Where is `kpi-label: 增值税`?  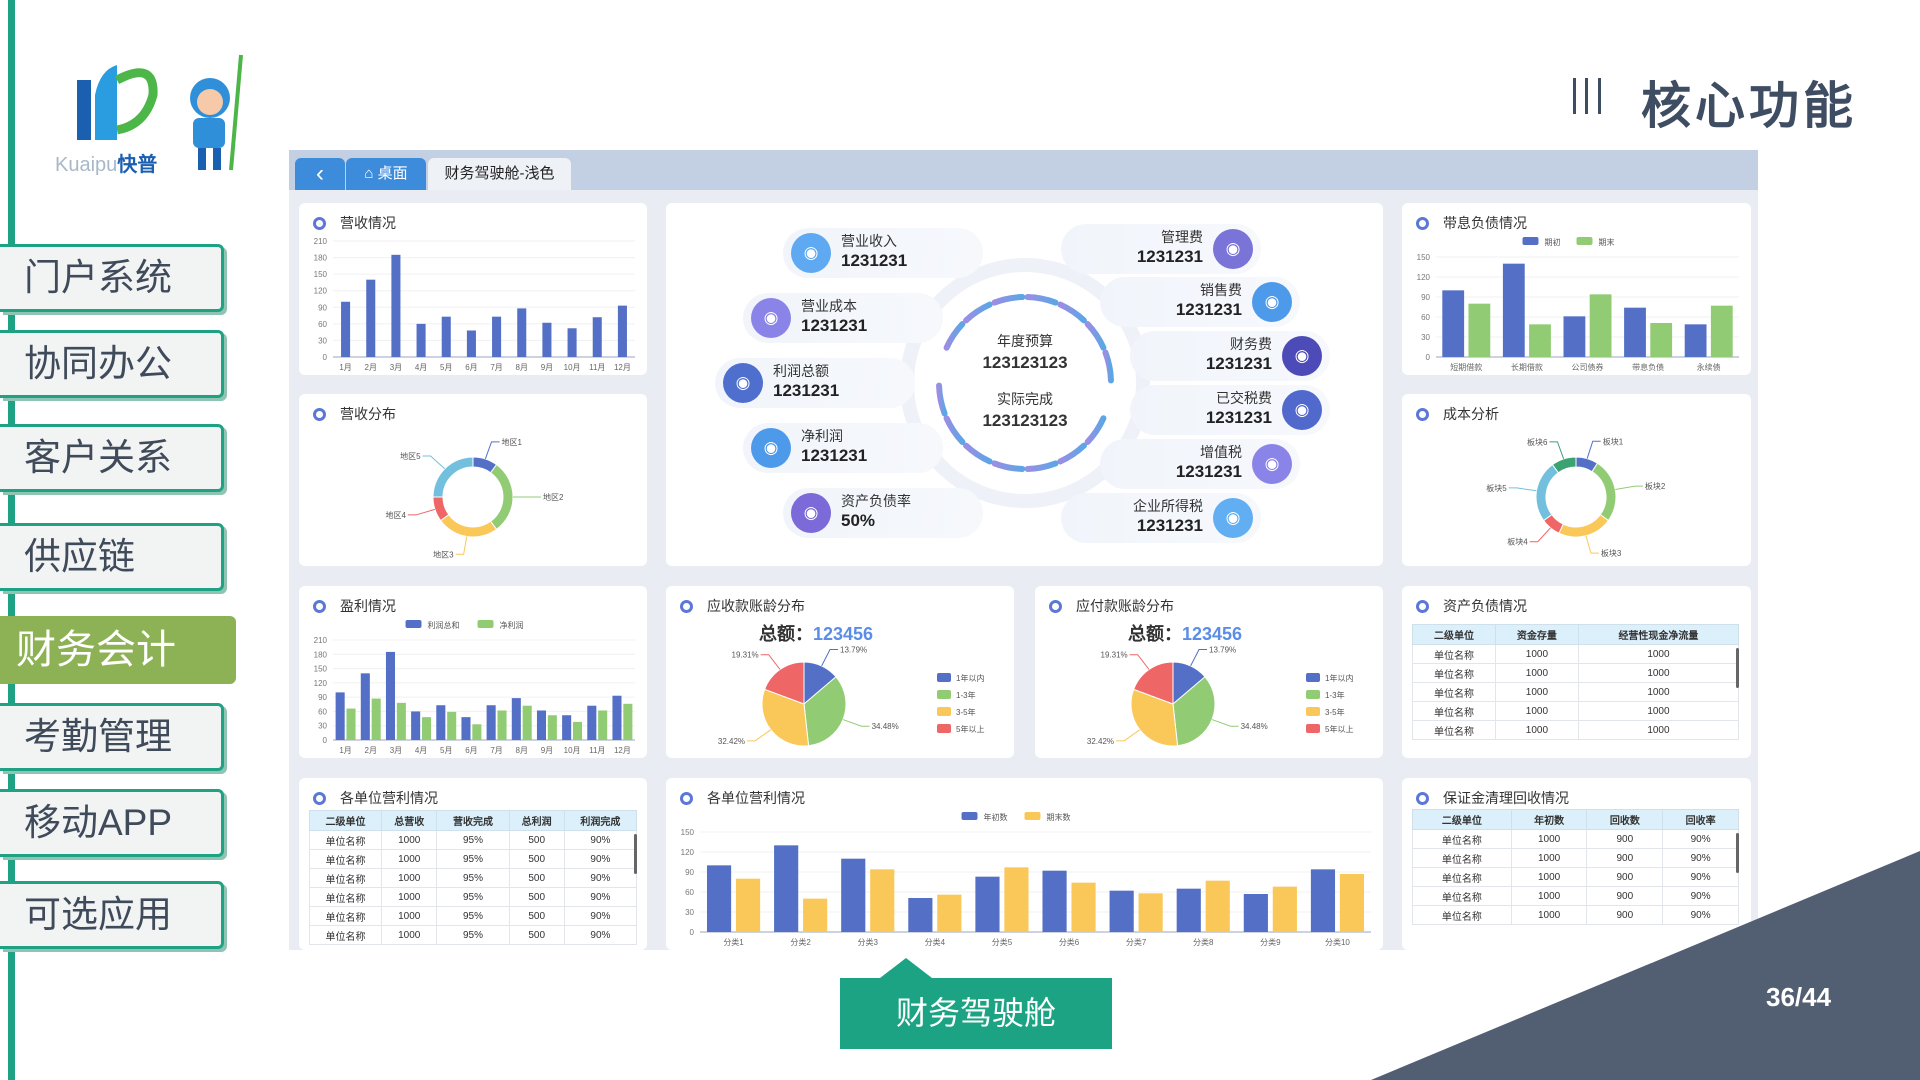 kpi-label: 增值税 is located at coordinates (1221, 452).